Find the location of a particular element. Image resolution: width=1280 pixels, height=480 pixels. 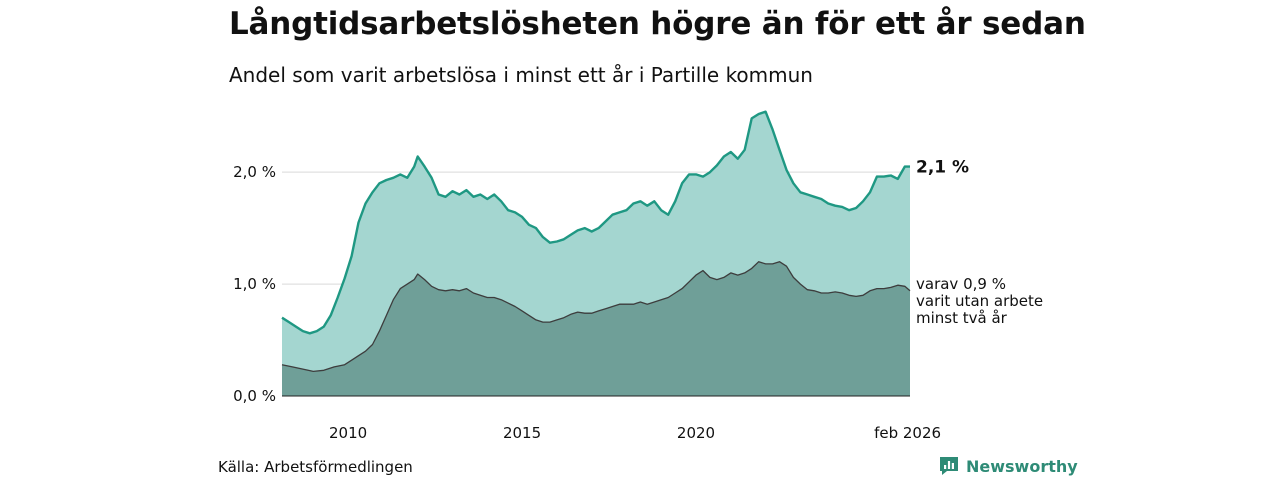

x-tick-label: 2010 is located at coordinates (348, 433).